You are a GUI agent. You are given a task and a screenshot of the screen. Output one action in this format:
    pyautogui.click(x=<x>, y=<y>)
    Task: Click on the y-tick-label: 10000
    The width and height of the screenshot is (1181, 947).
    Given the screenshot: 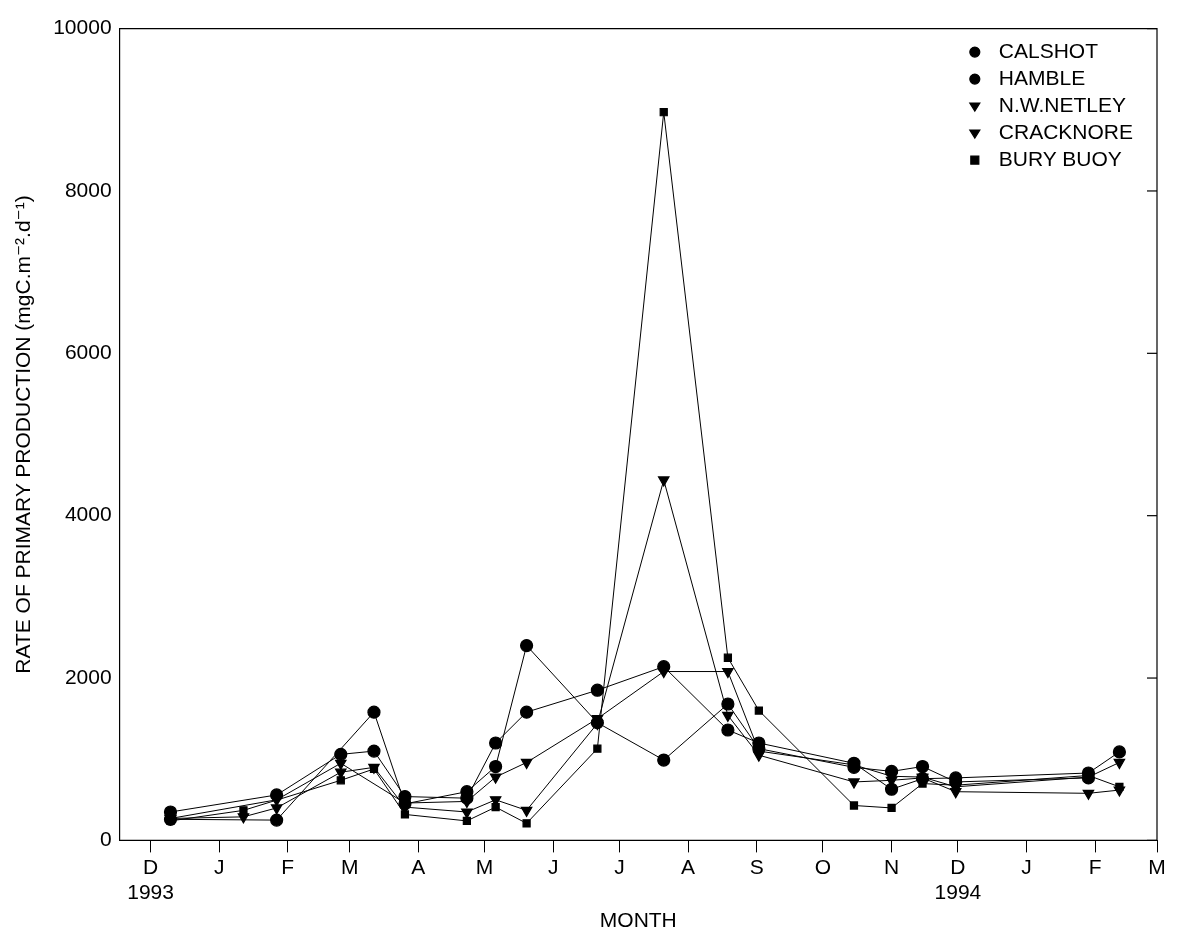 What is the action you would take?
    pyautogui.click(x=82, y=27)
    